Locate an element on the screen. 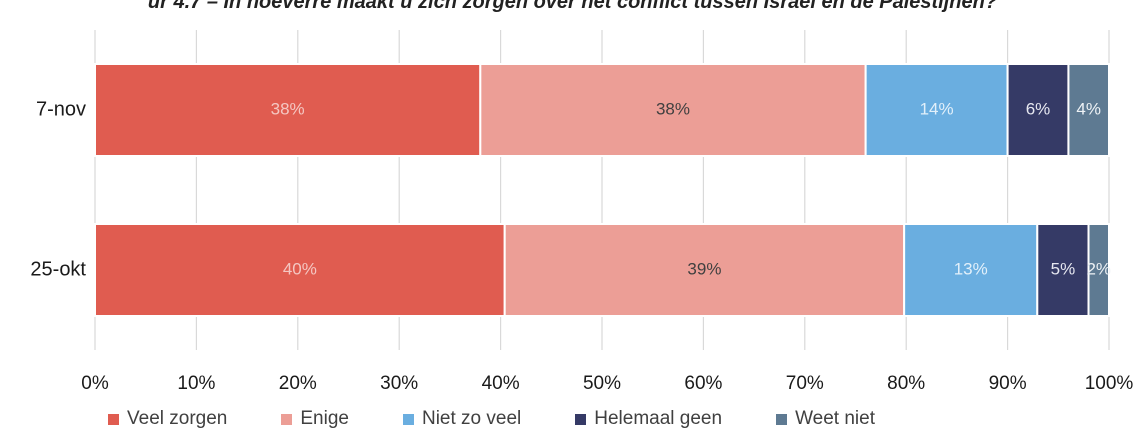 The width and height of the screenshot is (1145, 435). data-label: 4% is located at coordinates (1088, 108).